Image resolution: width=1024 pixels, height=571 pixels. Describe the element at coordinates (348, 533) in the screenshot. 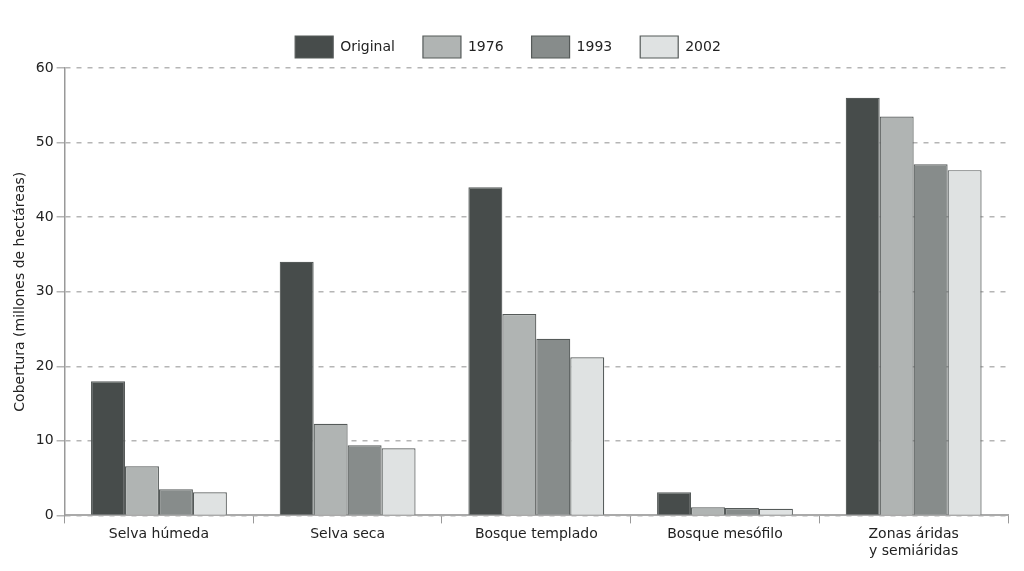

I see `x-tick-label: Selva seca` at that location.